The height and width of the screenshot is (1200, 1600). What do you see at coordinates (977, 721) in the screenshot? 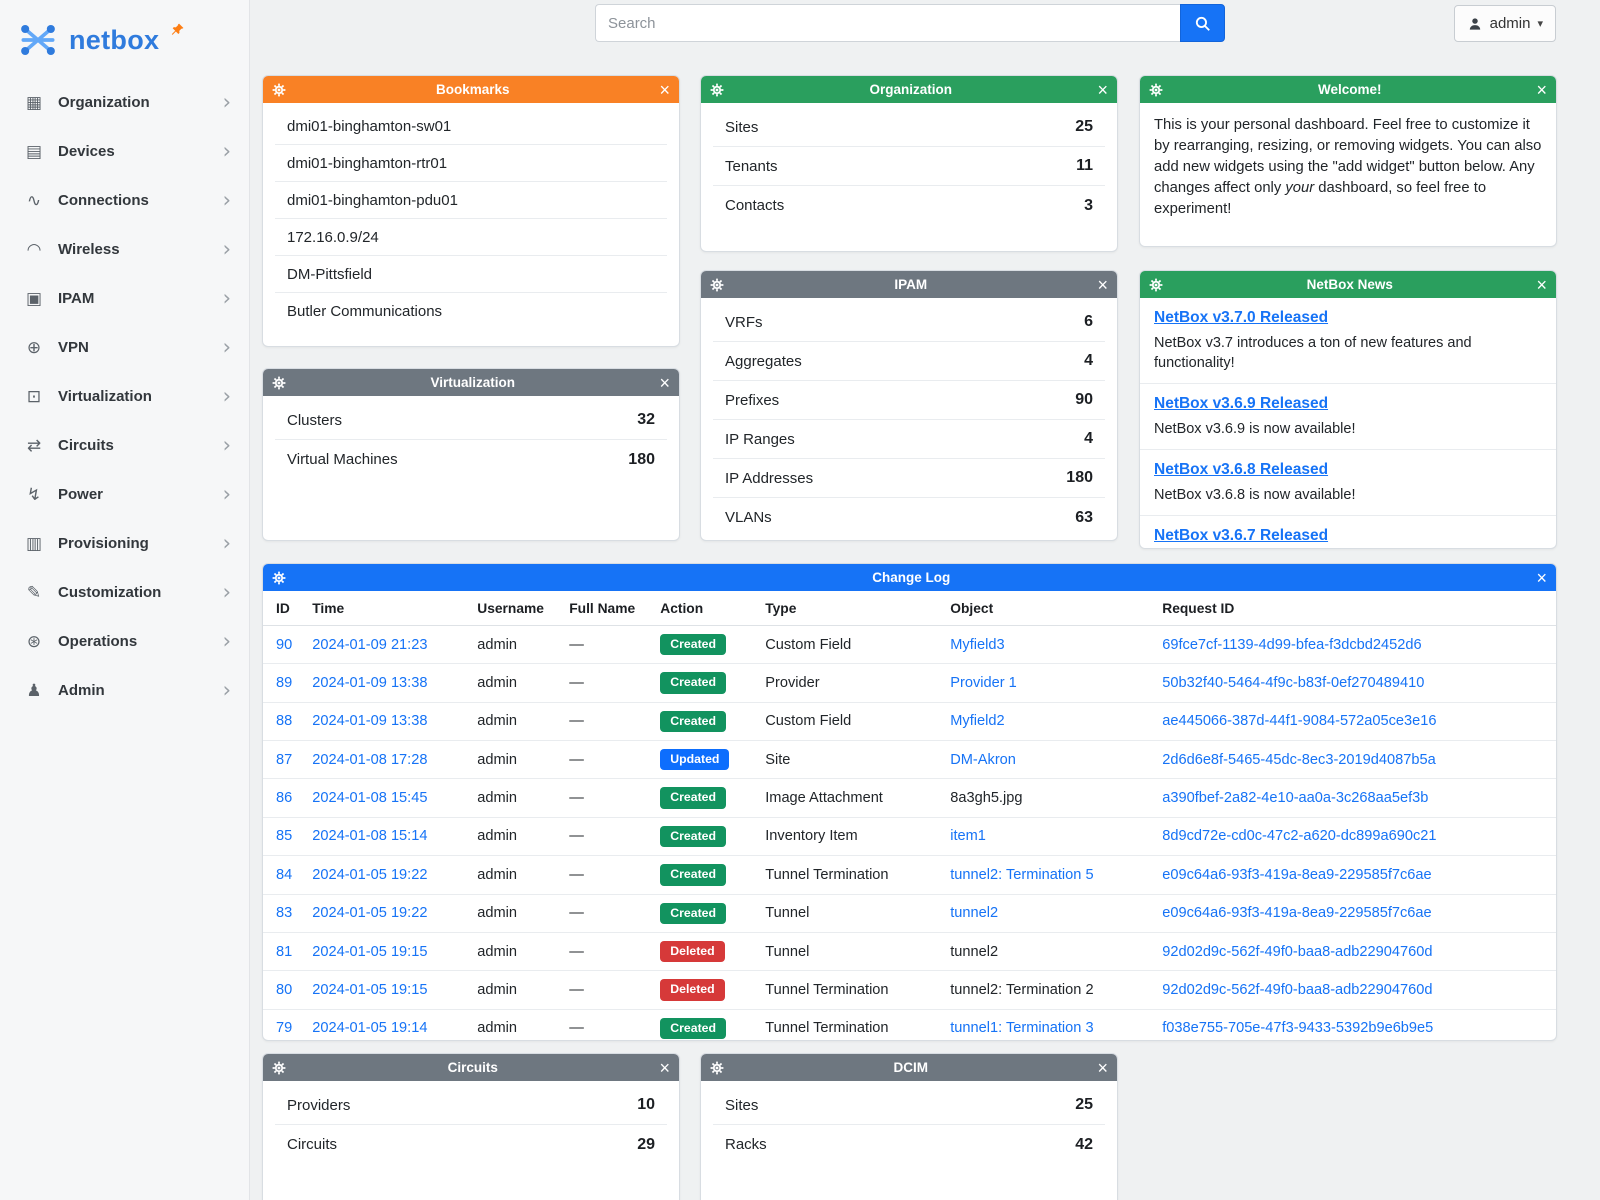
I see `changelog-object-link: Myfield2` at bounding box center [977, 721].